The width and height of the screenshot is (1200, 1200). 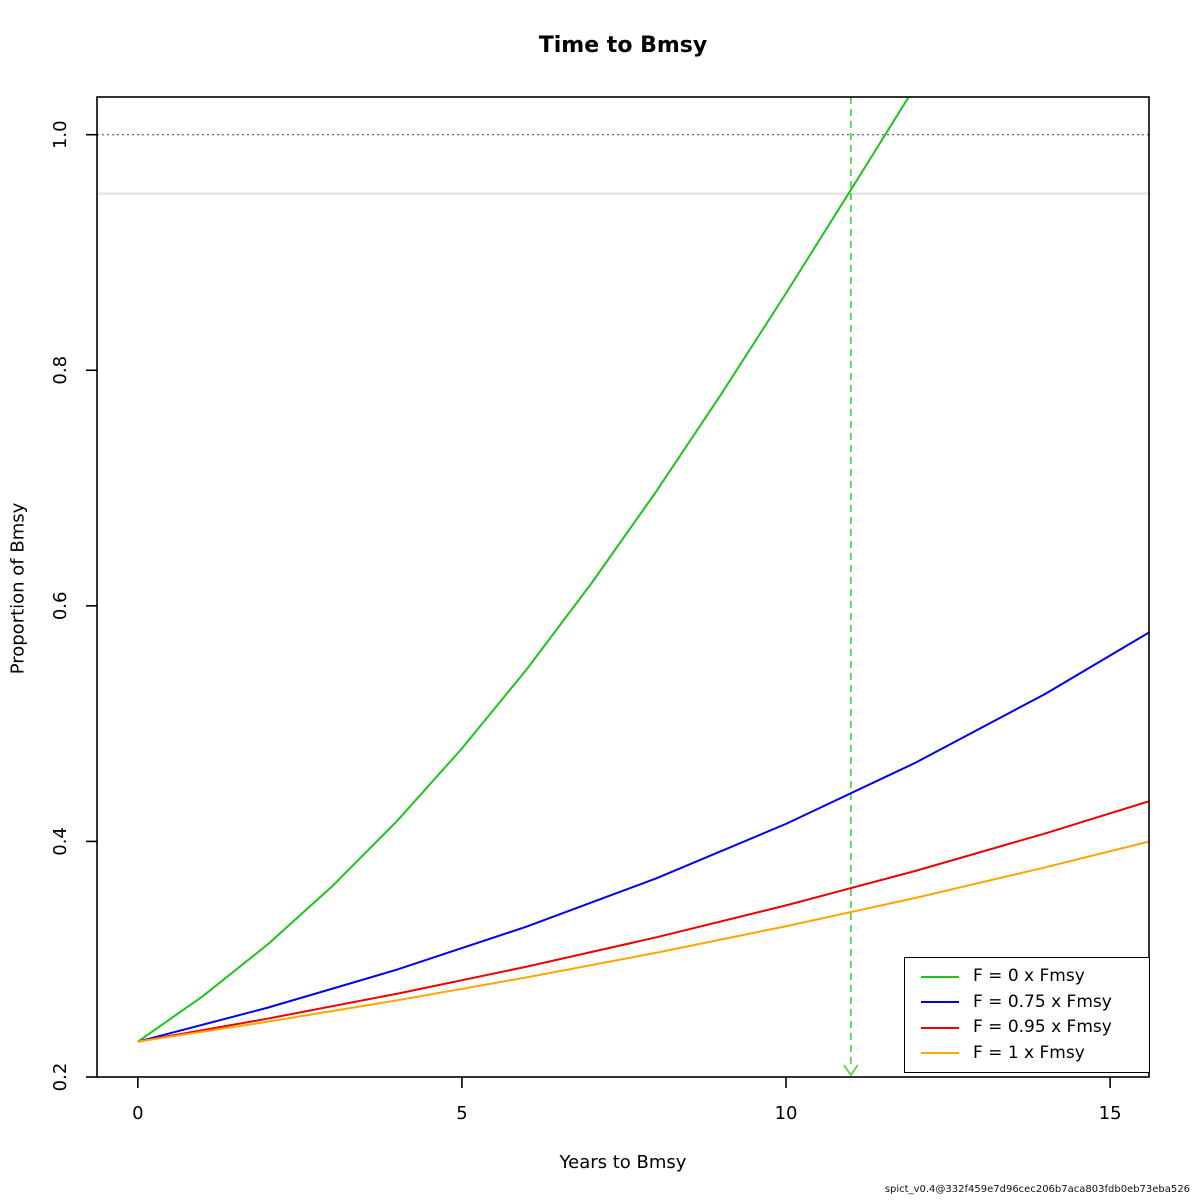 What do you see at coordinates (60, 606) in the screenshot?
I see `y-tick-label: 0.6` at bounding box center [60, 606].